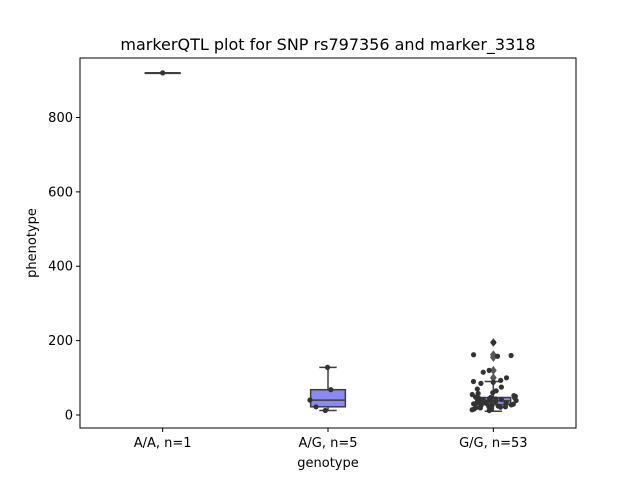 This screenshot has width=640, height=480. I want to click on x-axis: A/A, n=1 A/G, n=5 G/G, n=53, so click(331, 439).